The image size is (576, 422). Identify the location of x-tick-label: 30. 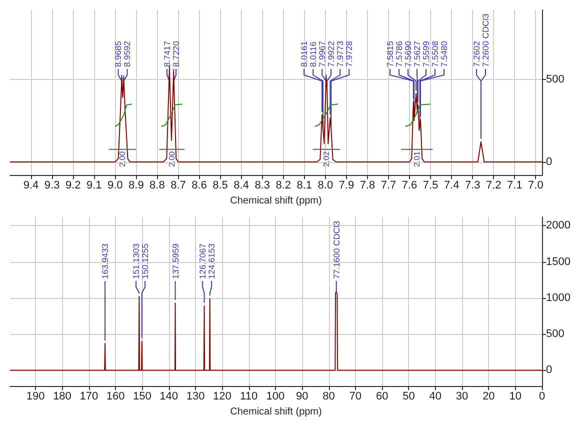
(462, 396).